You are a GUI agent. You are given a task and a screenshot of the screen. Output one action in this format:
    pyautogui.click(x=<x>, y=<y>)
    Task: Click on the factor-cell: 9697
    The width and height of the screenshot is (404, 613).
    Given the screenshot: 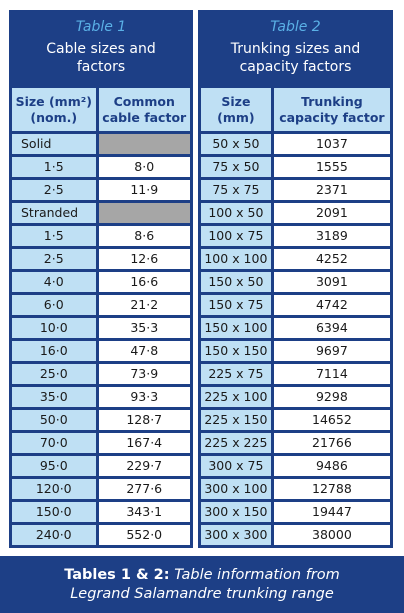 What is the action you would take?
    pyautogui.click(x=331, y=351)
    